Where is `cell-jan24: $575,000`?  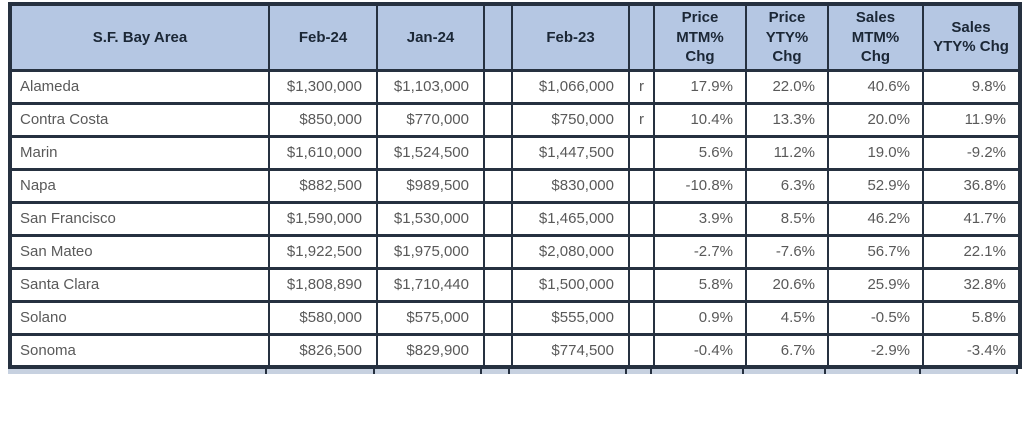
cell-jan24: $575,000 is located at coordinates (430, 317).